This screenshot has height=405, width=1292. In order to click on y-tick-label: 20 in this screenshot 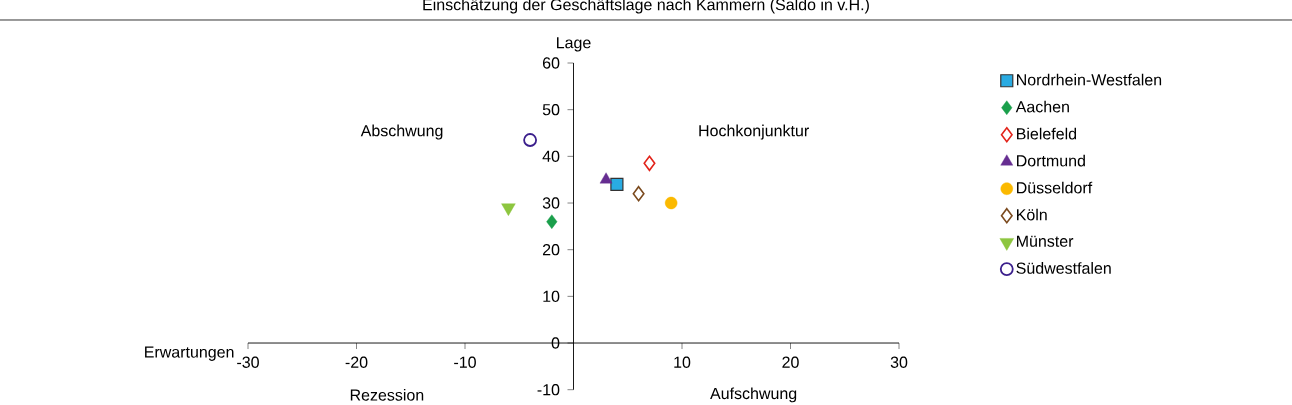, I will do `click(551, 250)`.